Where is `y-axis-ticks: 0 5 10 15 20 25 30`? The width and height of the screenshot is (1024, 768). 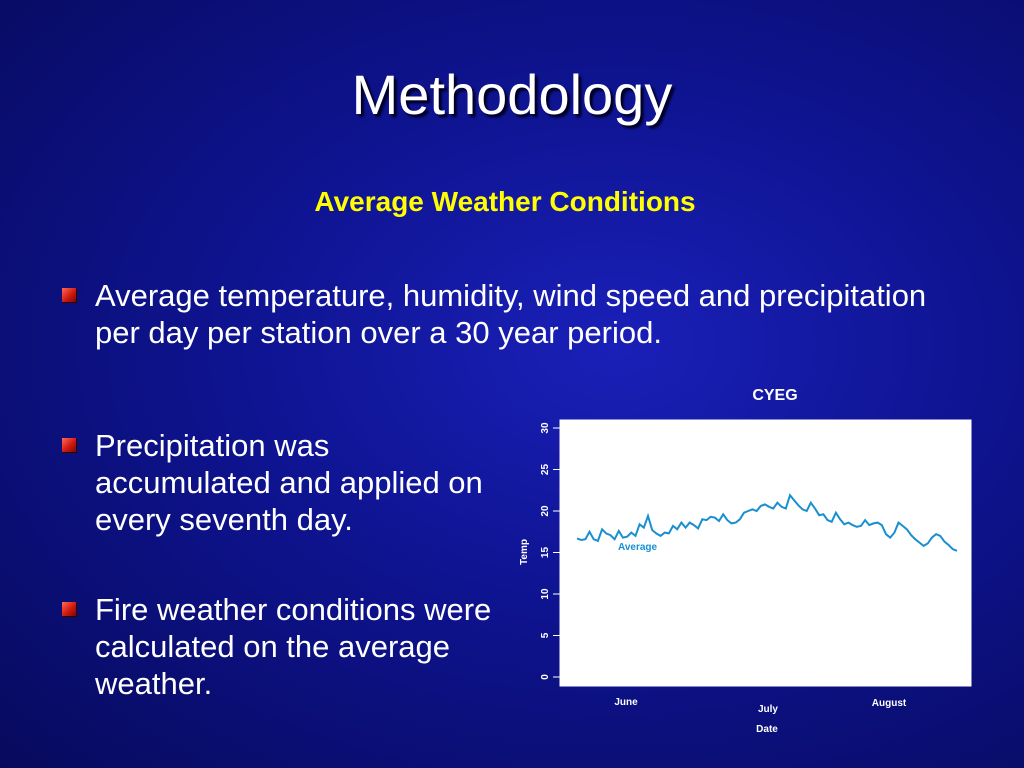 y-axis-ticks: 0 5 10 15 20 25 30 is located at coordinates (550, 551).